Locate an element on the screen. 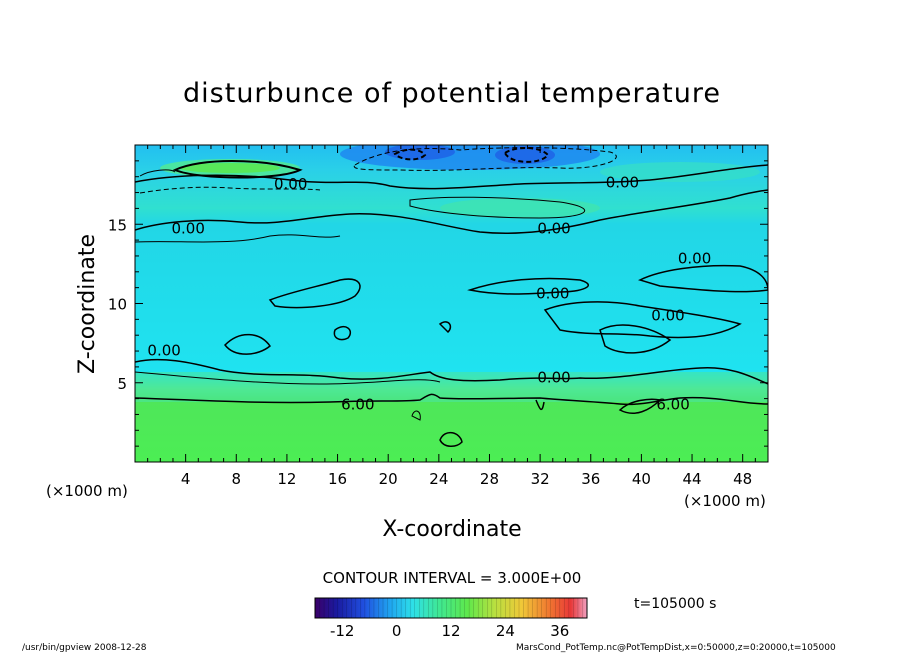  footer-left: /usr/bin/gpview 2008-12-28 is located at coordinates (84, 648).